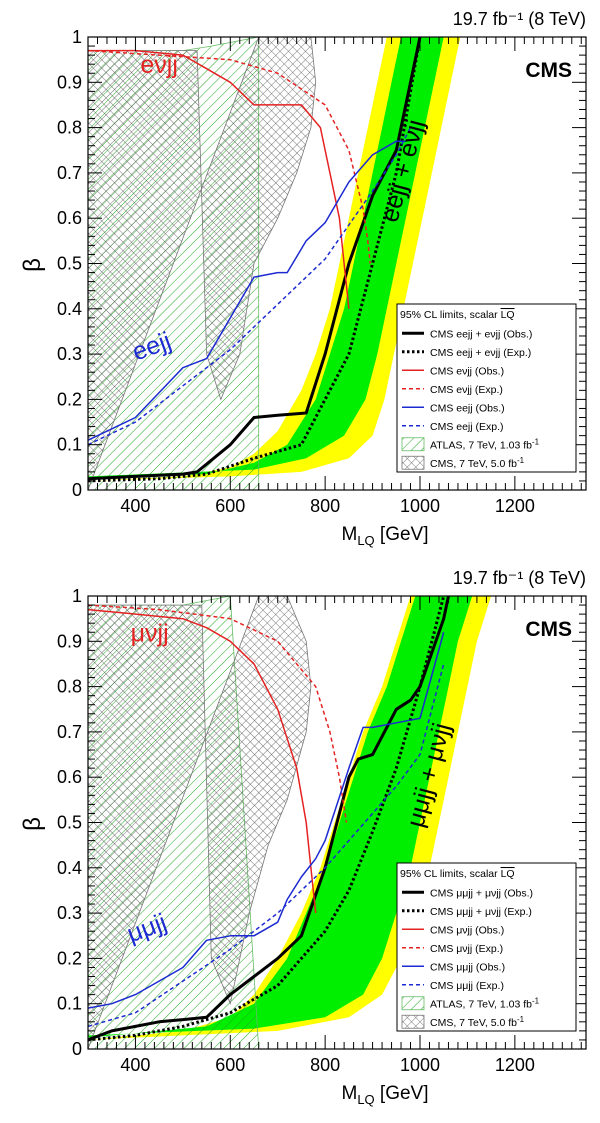 This screenshot has width=600, height=1123. Describe the element at coordinates (467, 427) in the screenshot. I see `legend-entry: CMS eejj (Exp.)` at that location.